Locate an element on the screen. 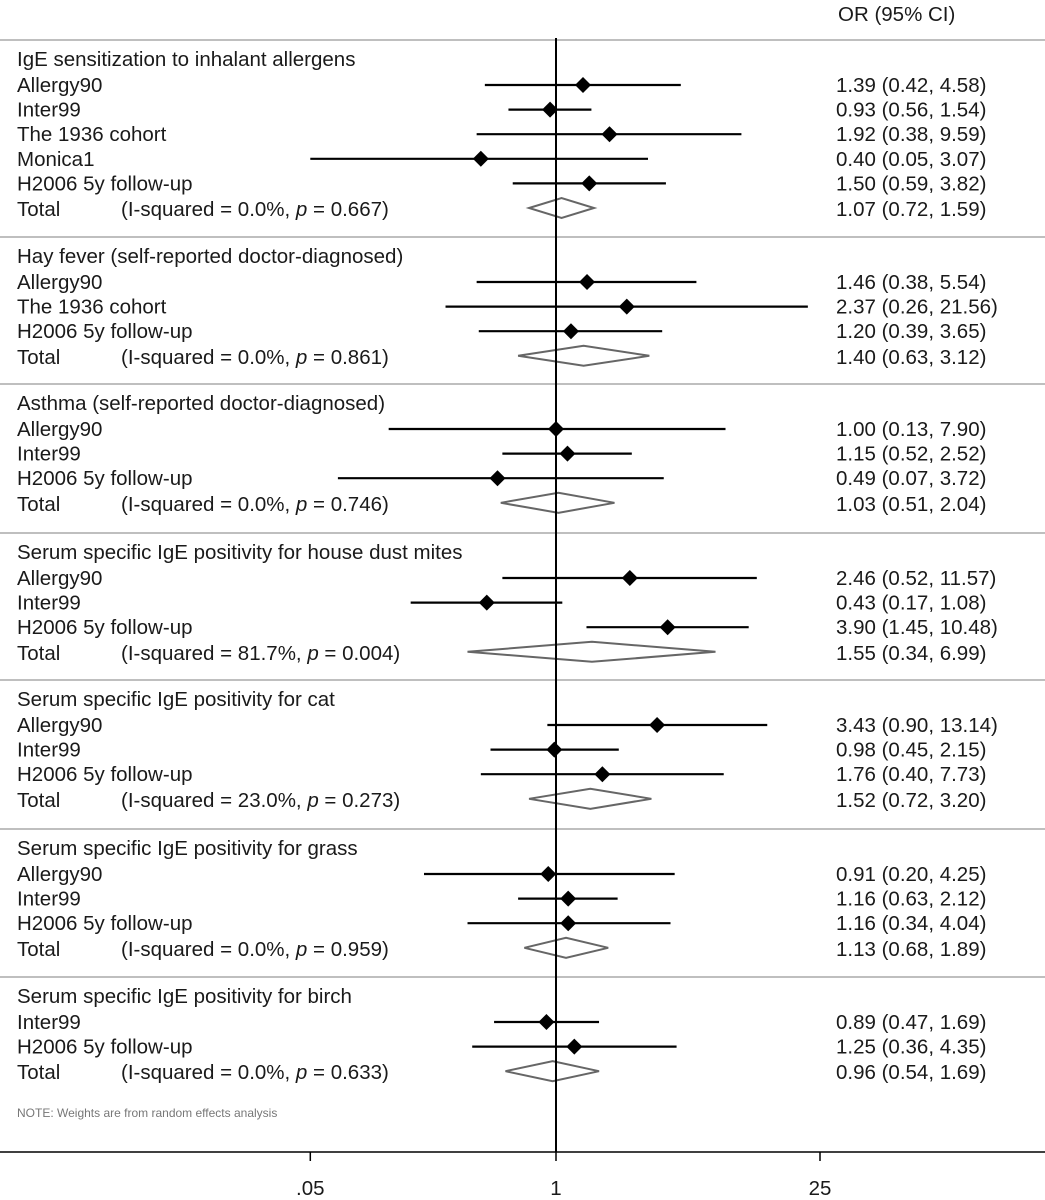 The image size is (1045, 1200). study-label: The 1936 cohort is located at coordinates (92, 134).